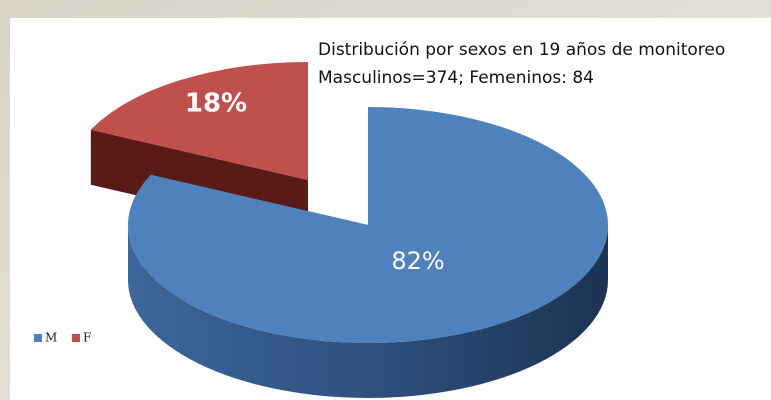  Describe the element at coordinates (87, 338) in the screenshot. I see `legend-label: F` at that location.